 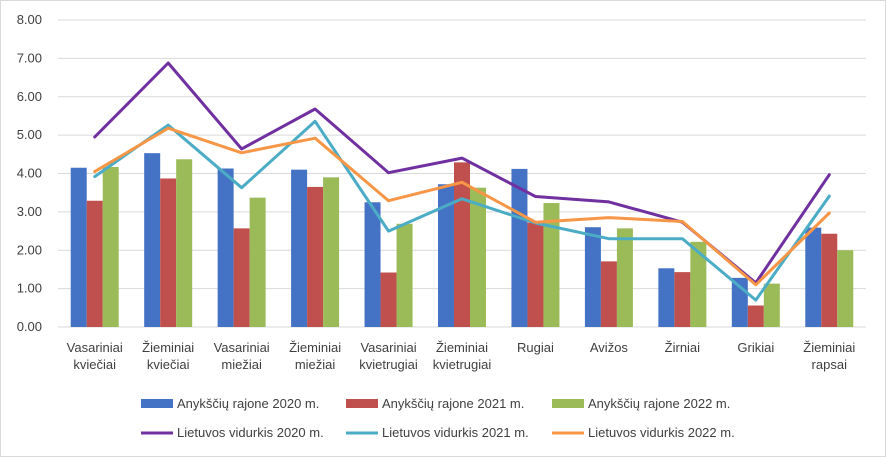 I want to click on x-tick-label: Žieminiai kvietrugiai, so click(x=462, y=356).